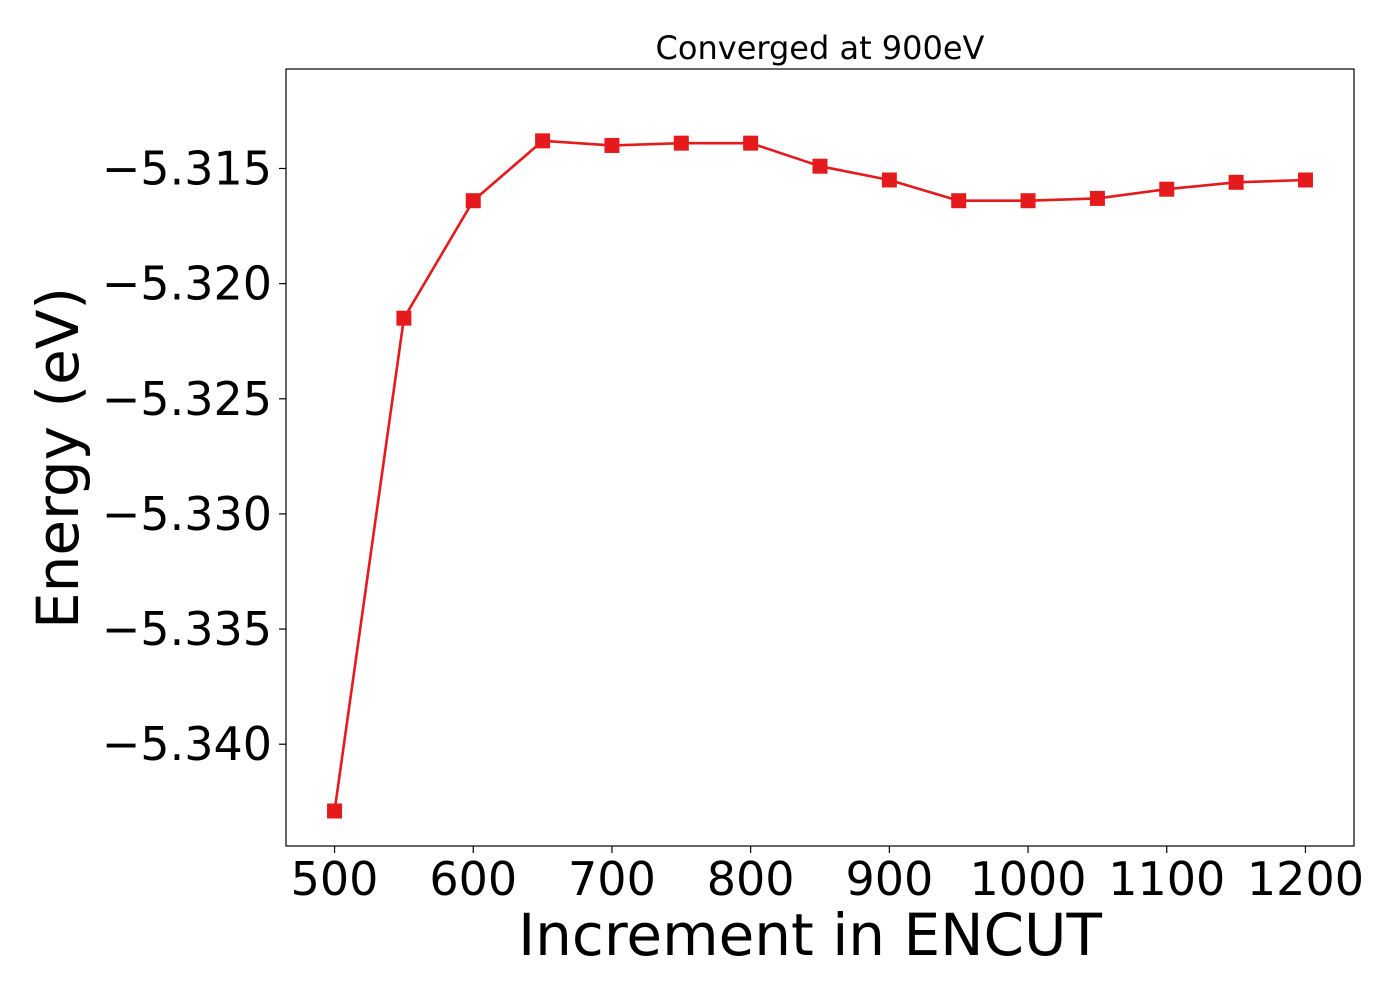 The height and width of the screenshot is (1000, 1400). What do you see at coordinates (1028, 879) in the screenshot?
I see `x-tick-label: 1000` at bounding box center [1028, 879].